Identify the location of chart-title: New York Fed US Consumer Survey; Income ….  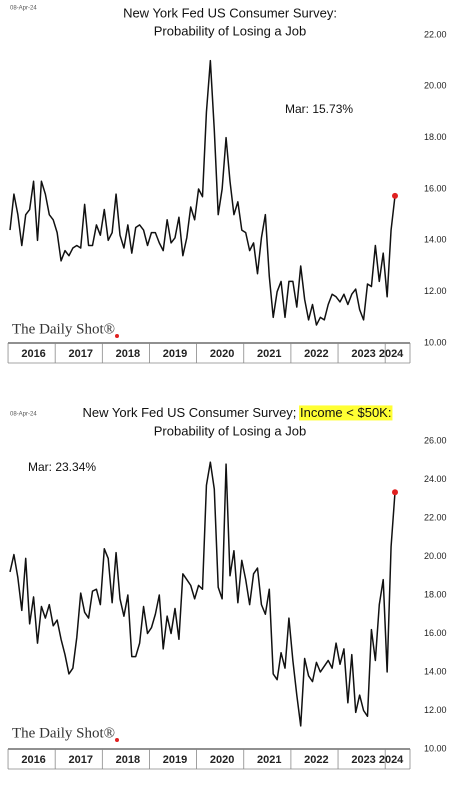
(237, 412).